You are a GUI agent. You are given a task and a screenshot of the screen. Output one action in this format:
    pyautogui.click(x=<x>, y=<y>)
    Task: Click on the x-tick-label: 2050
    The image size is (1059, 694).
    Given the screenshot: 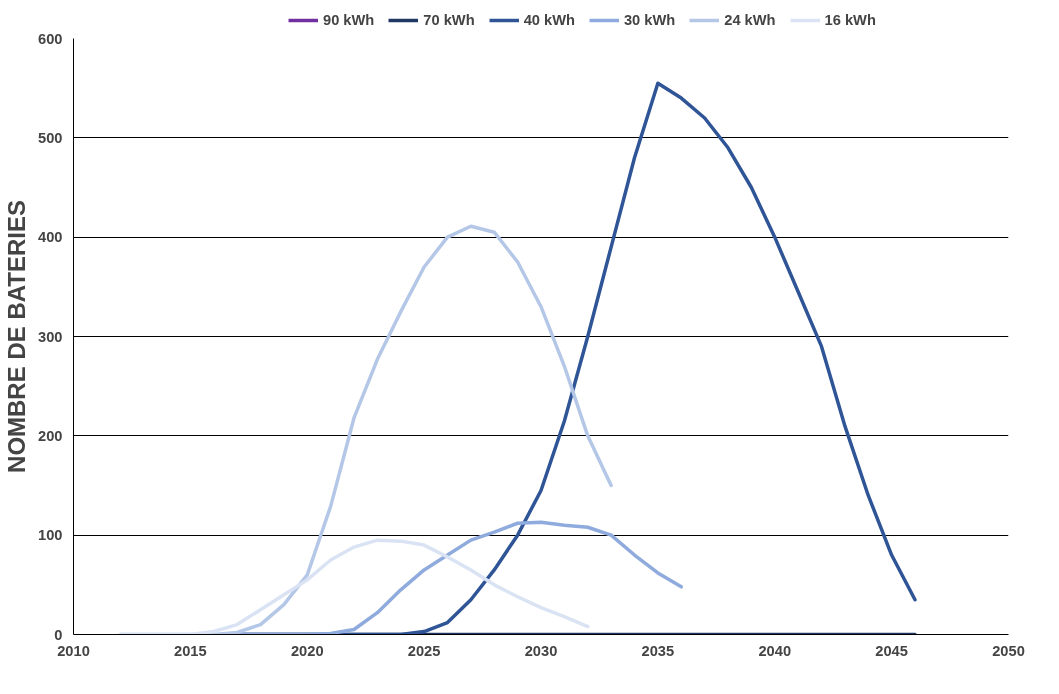 What is the action you would take?
    pyautogui.click(x=1008, y=650)
    